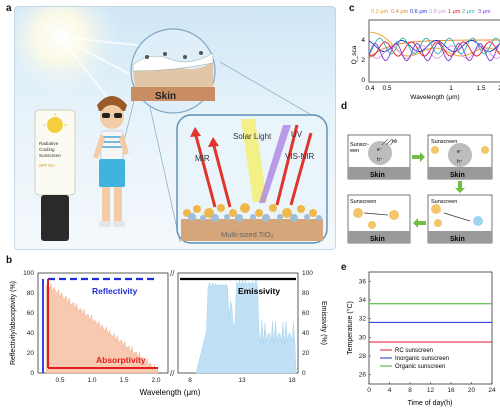 The width and height of the screenshot is (500, 410). I want to click on panel-d-label: d, so click(344, 106).